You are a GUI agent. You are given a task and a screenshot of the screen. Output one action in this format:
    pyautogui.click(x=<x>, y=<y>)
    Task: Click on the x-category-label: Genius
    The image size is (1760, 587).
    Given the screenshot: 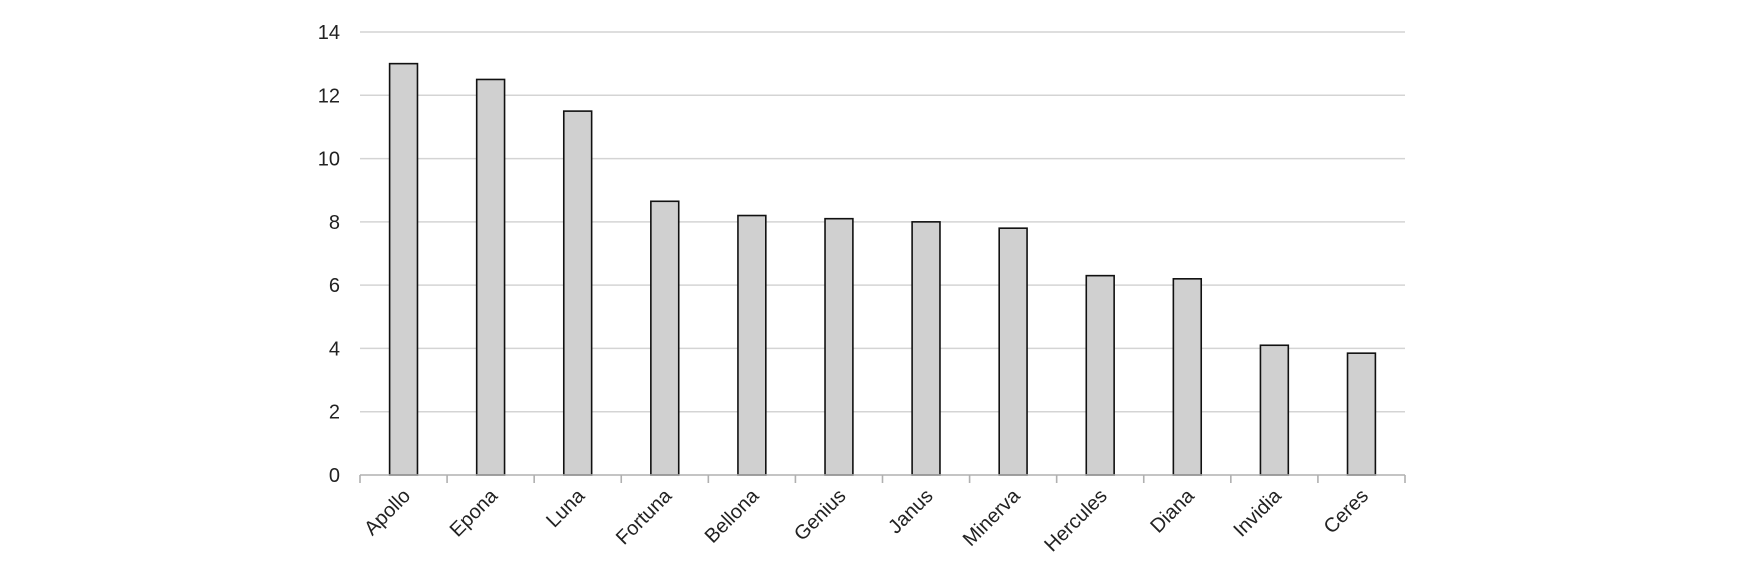 What is the action you would take?
    pyautogui.click(x=820, y=515)
    